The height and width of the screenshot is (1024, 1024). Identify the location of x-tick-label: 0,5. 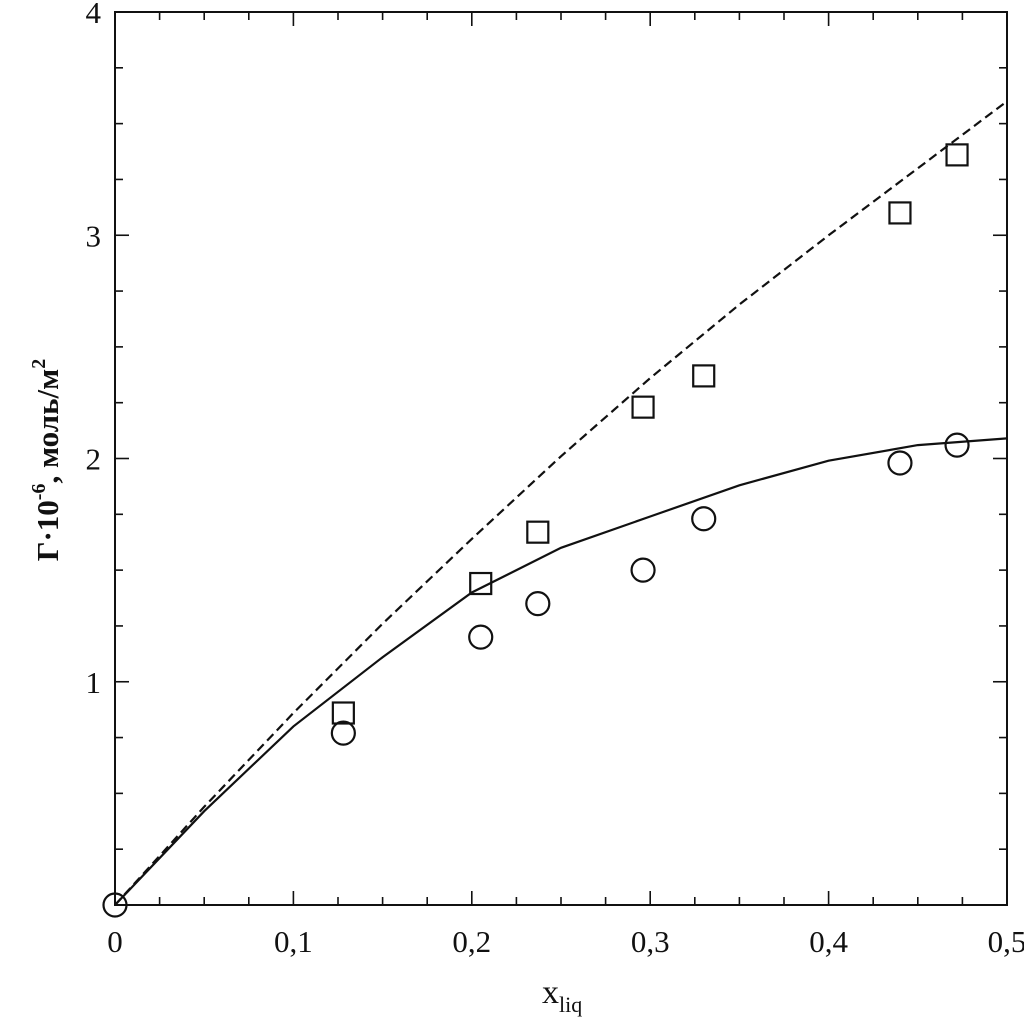
(1006, 941).